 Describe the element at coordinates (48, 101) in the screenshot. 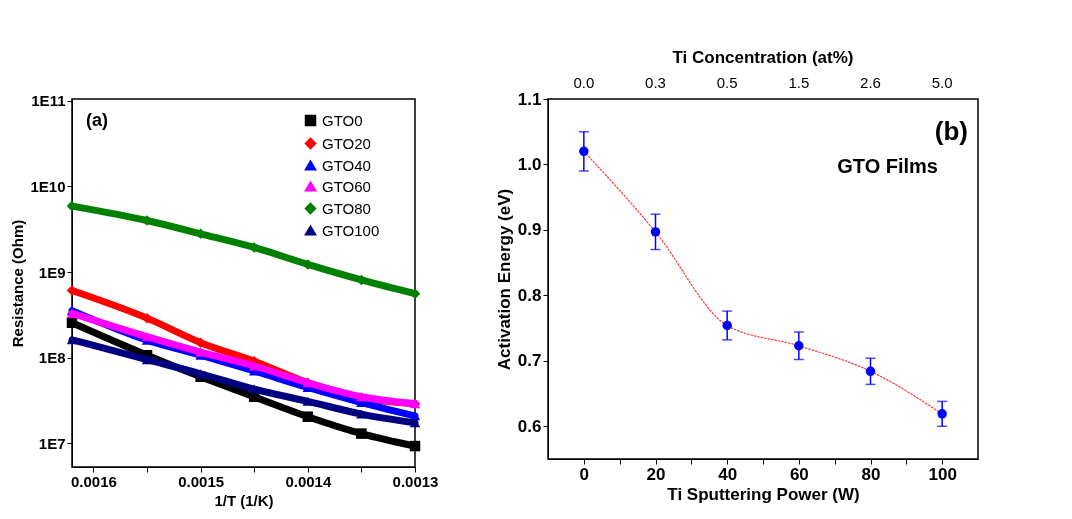

I see `y-tick-label: 1E11` at that location.